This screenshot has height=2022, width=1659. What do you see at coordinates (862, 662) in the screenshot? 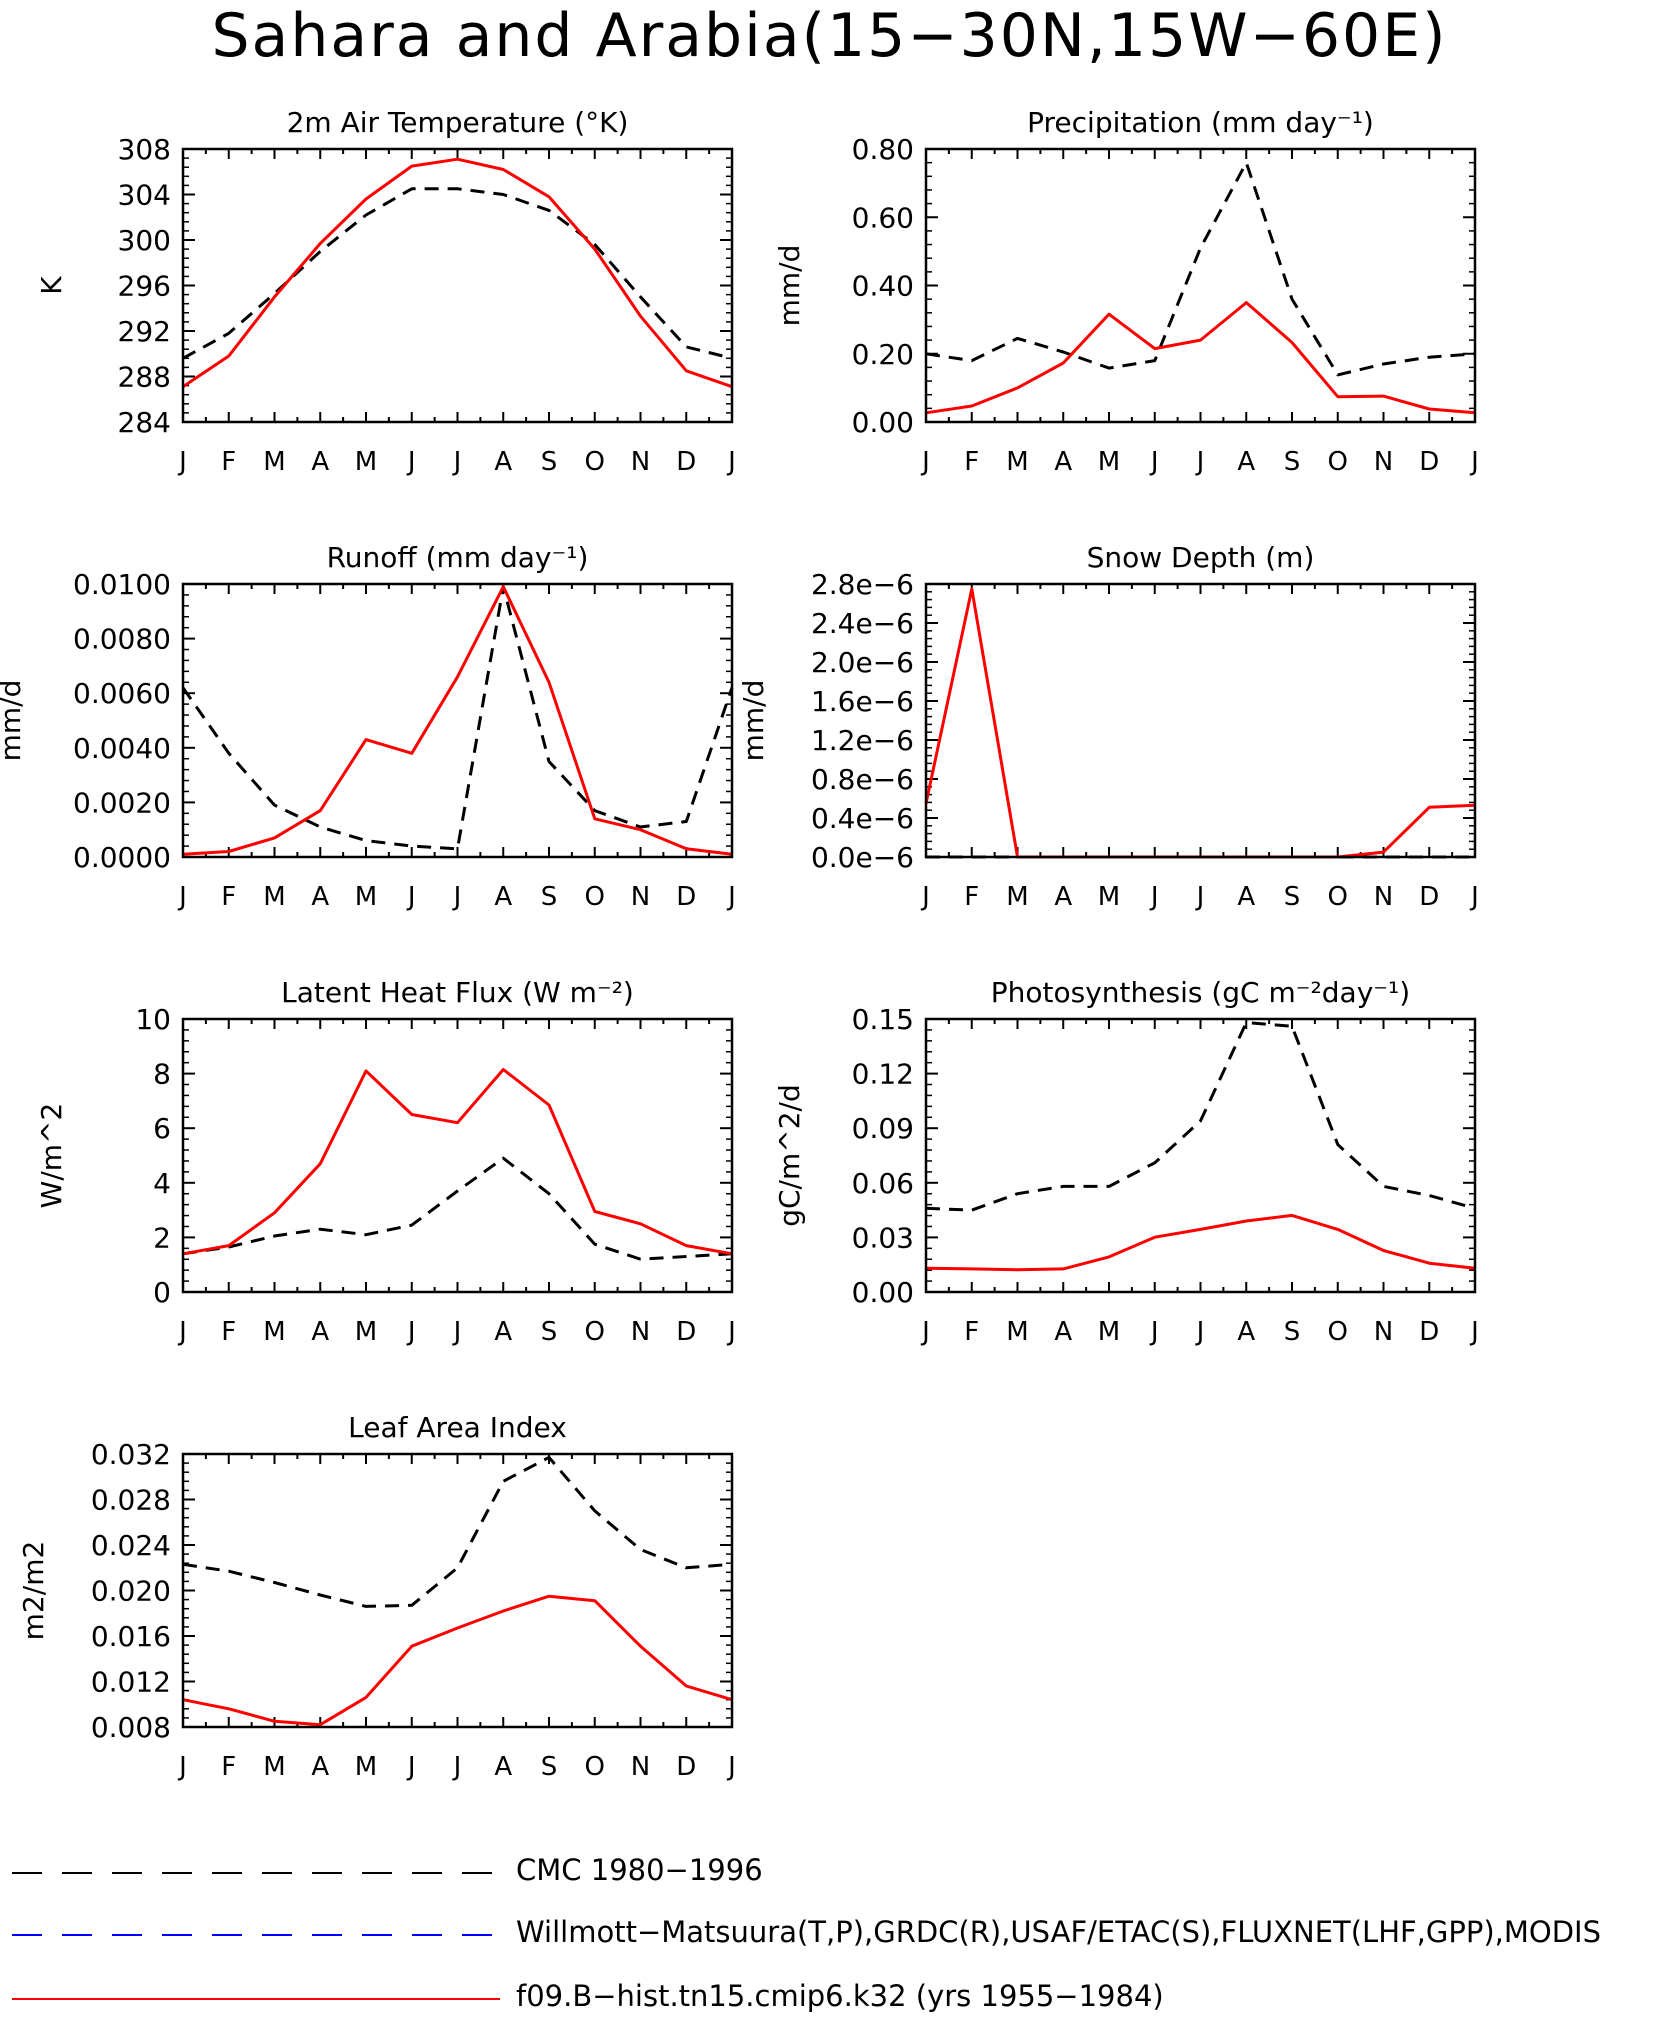
I see `y-tick-label: 2.0e−6` at bounding box center [862, 662].